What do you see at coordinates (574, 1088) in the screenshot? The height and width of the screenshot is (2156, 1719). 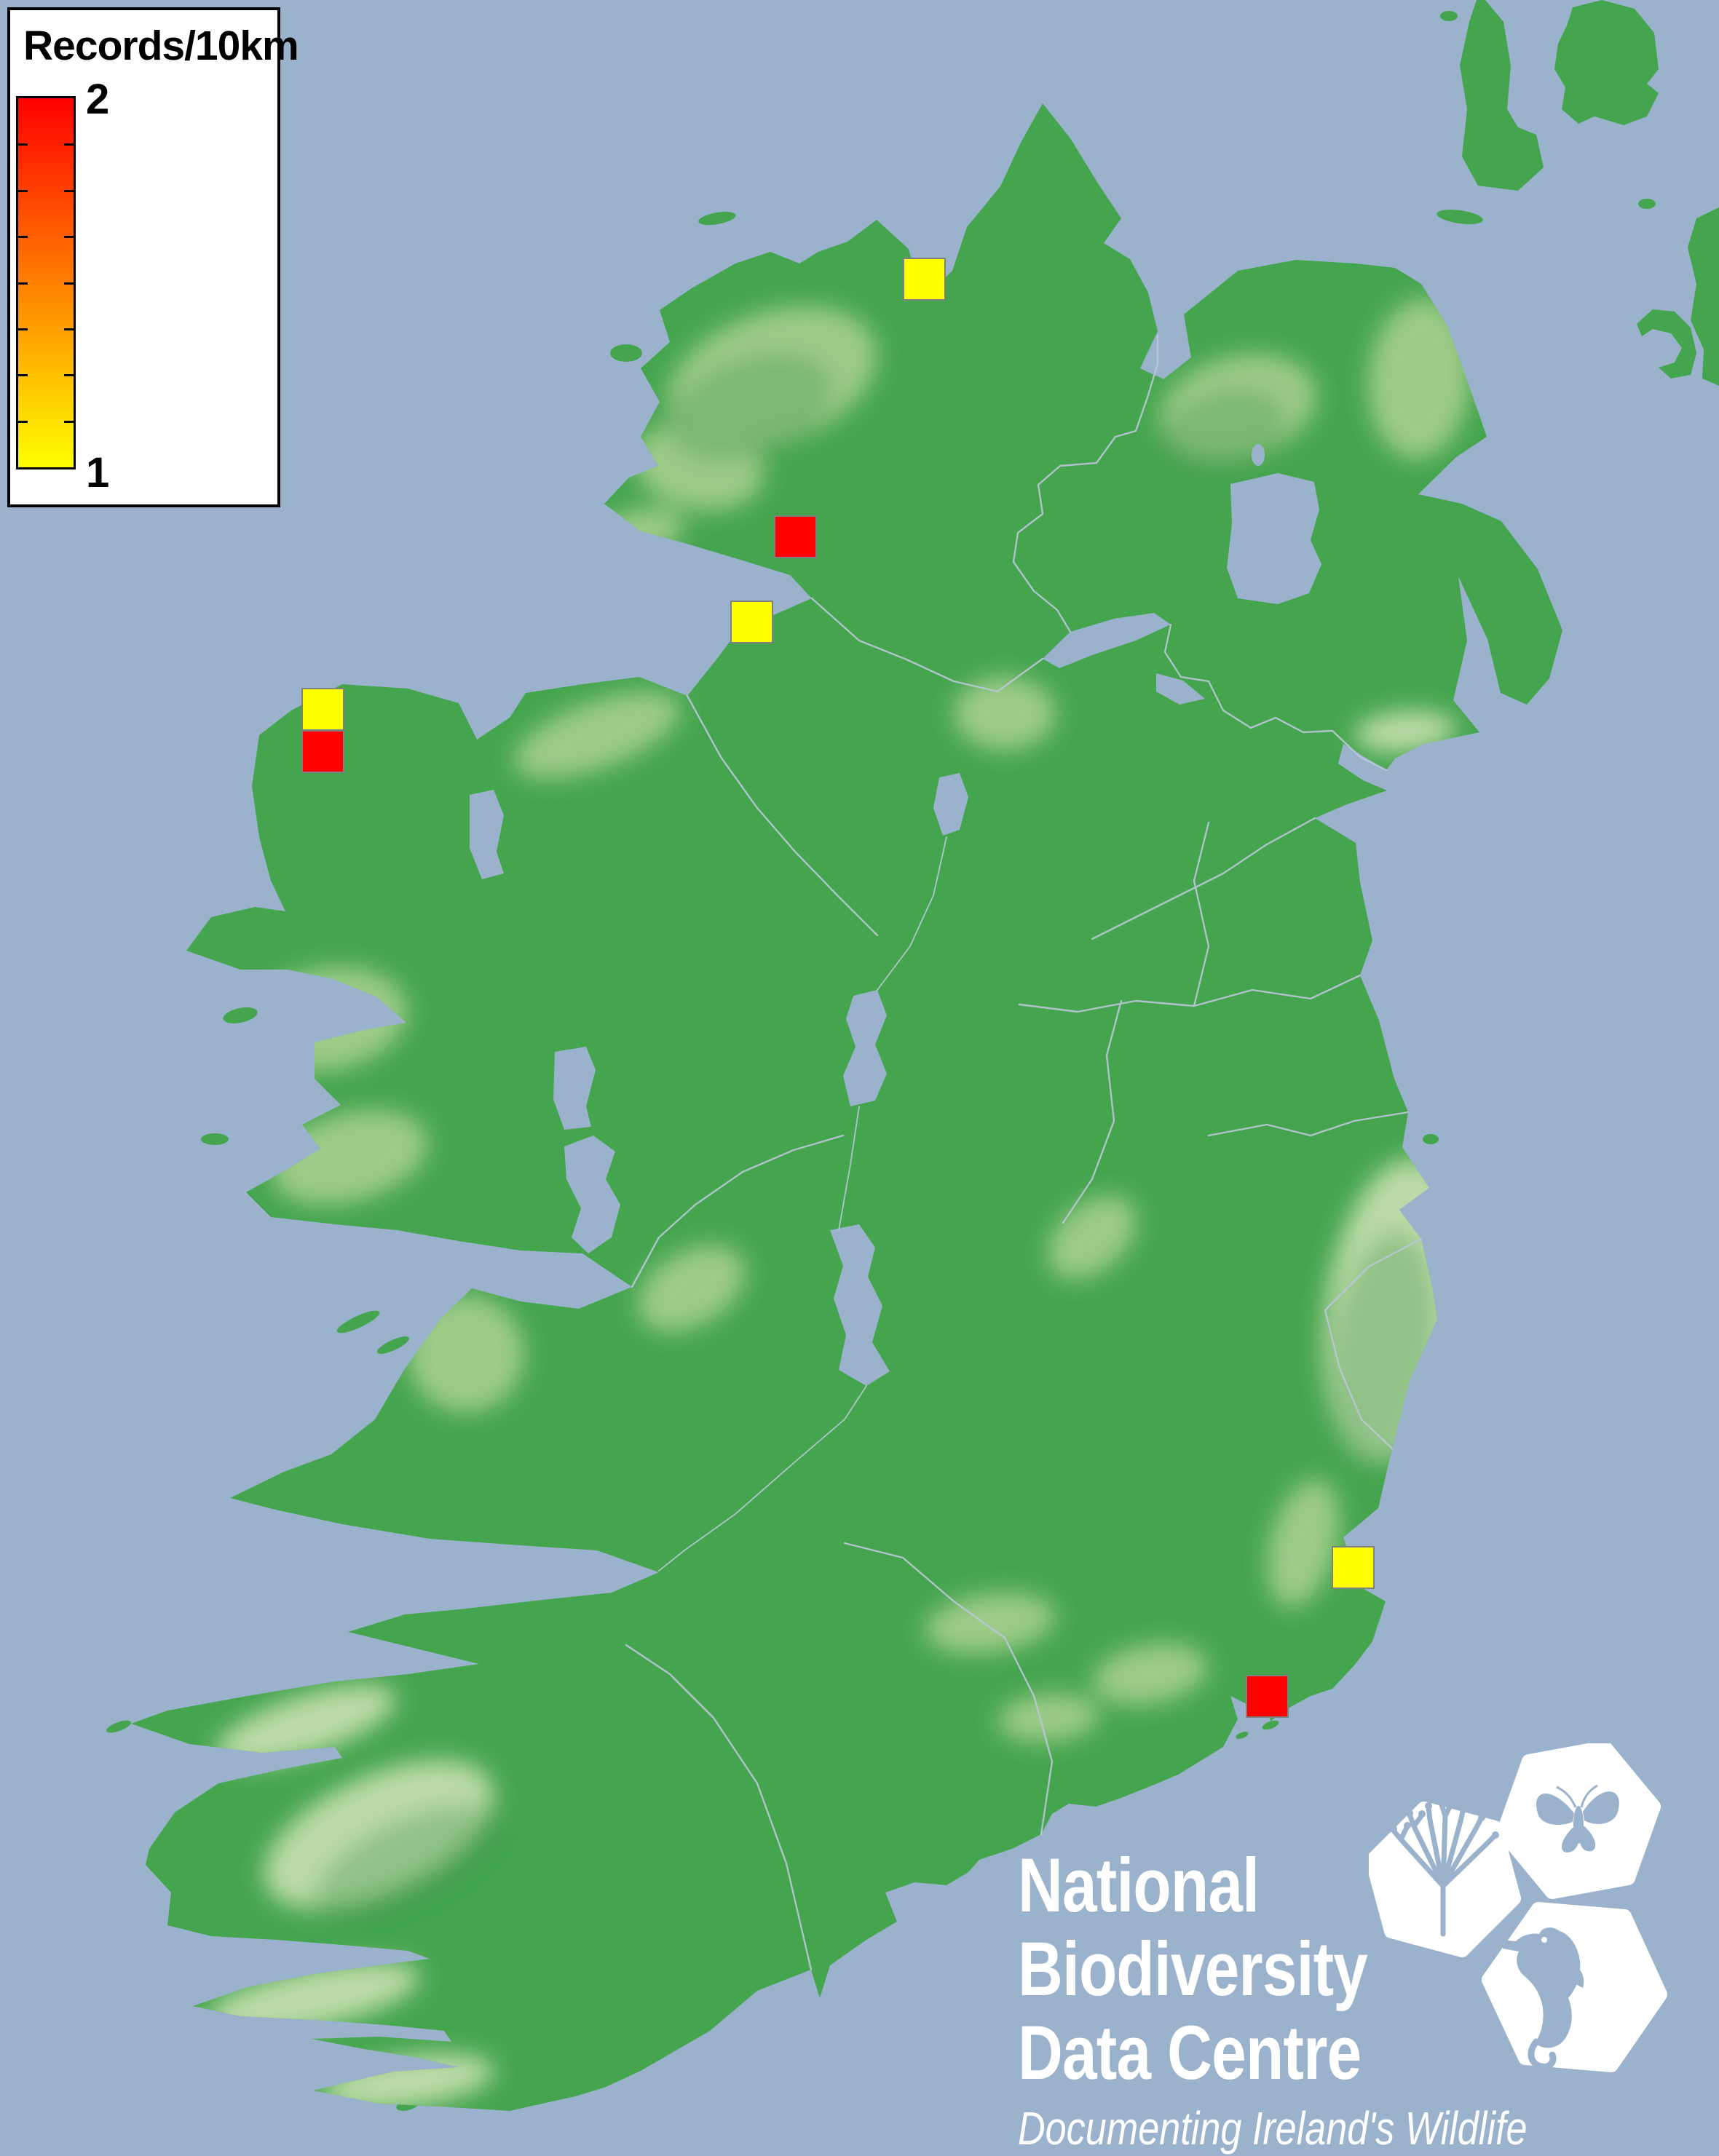 I see `lough-mask` at bounding box center [574, 1088].